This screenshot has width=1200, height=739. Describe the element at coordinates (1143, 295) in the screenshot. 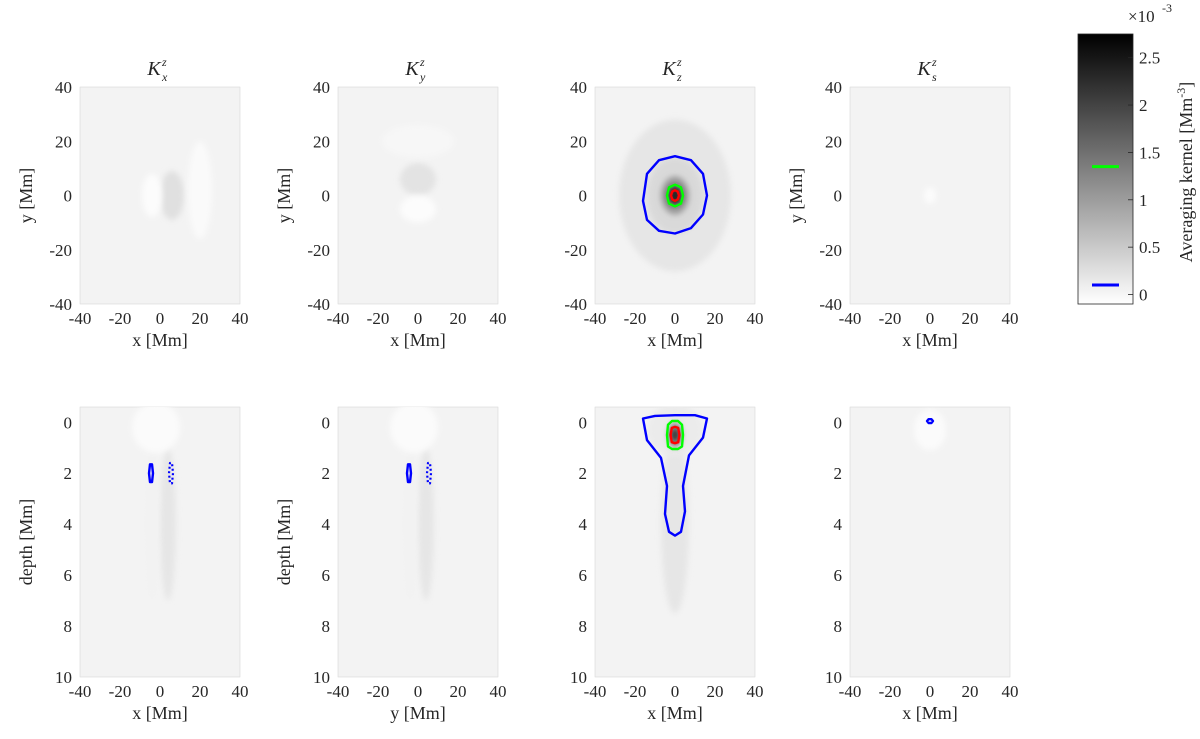

I see `colorbar-tick-label: 0` at that location.